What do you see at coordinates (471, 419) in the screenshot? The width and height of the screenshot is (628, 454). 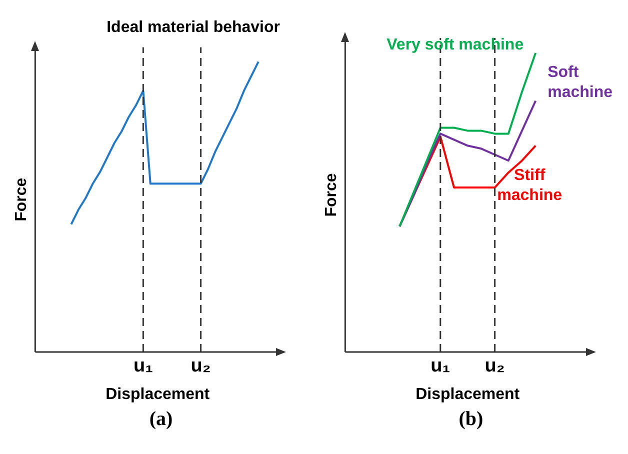 I see `text: (b)` at bounding box center [471, 419].